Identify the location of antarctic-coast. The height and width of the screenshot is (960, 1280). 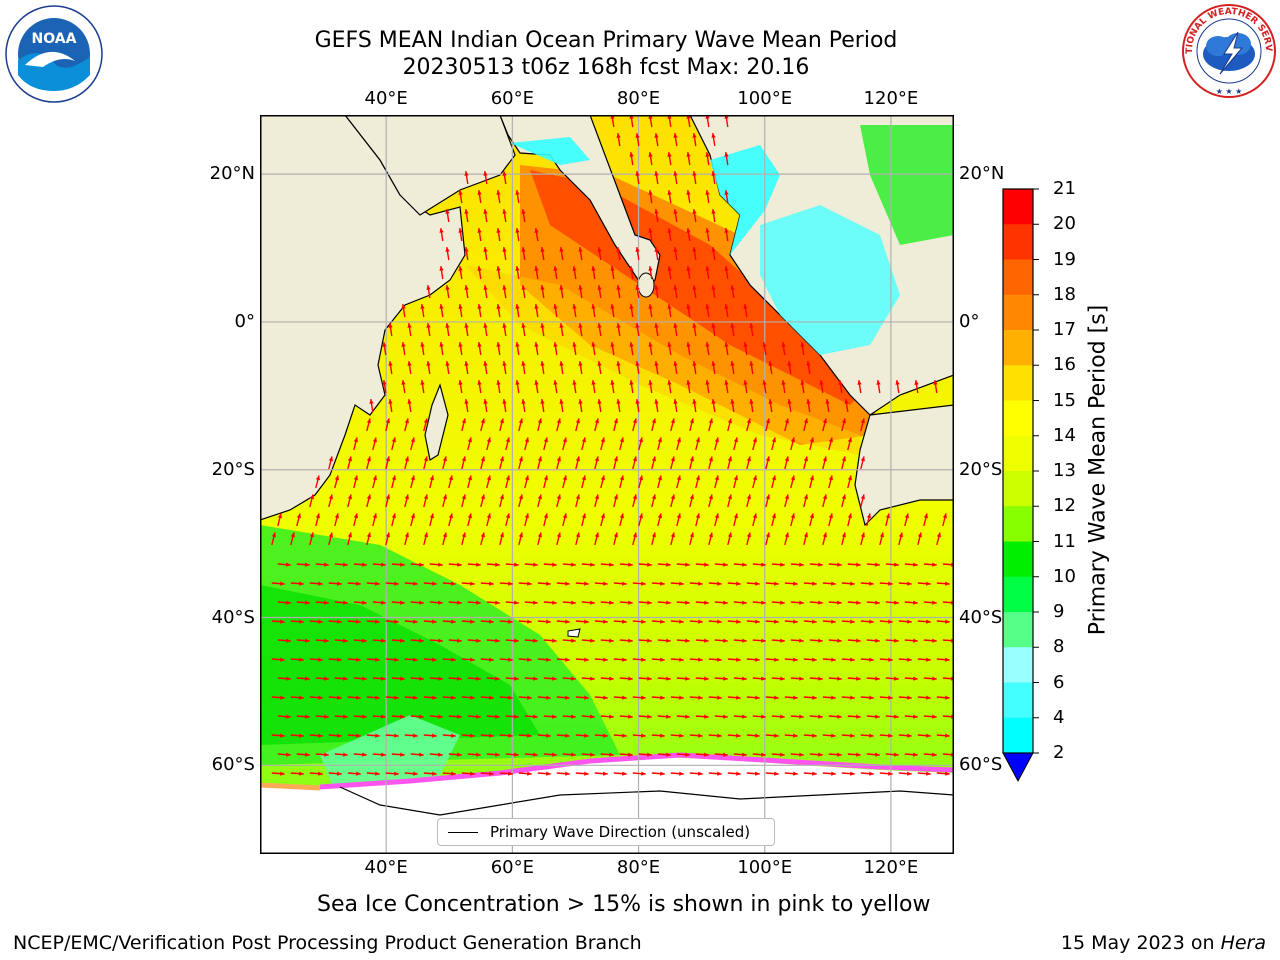
(646, 801).